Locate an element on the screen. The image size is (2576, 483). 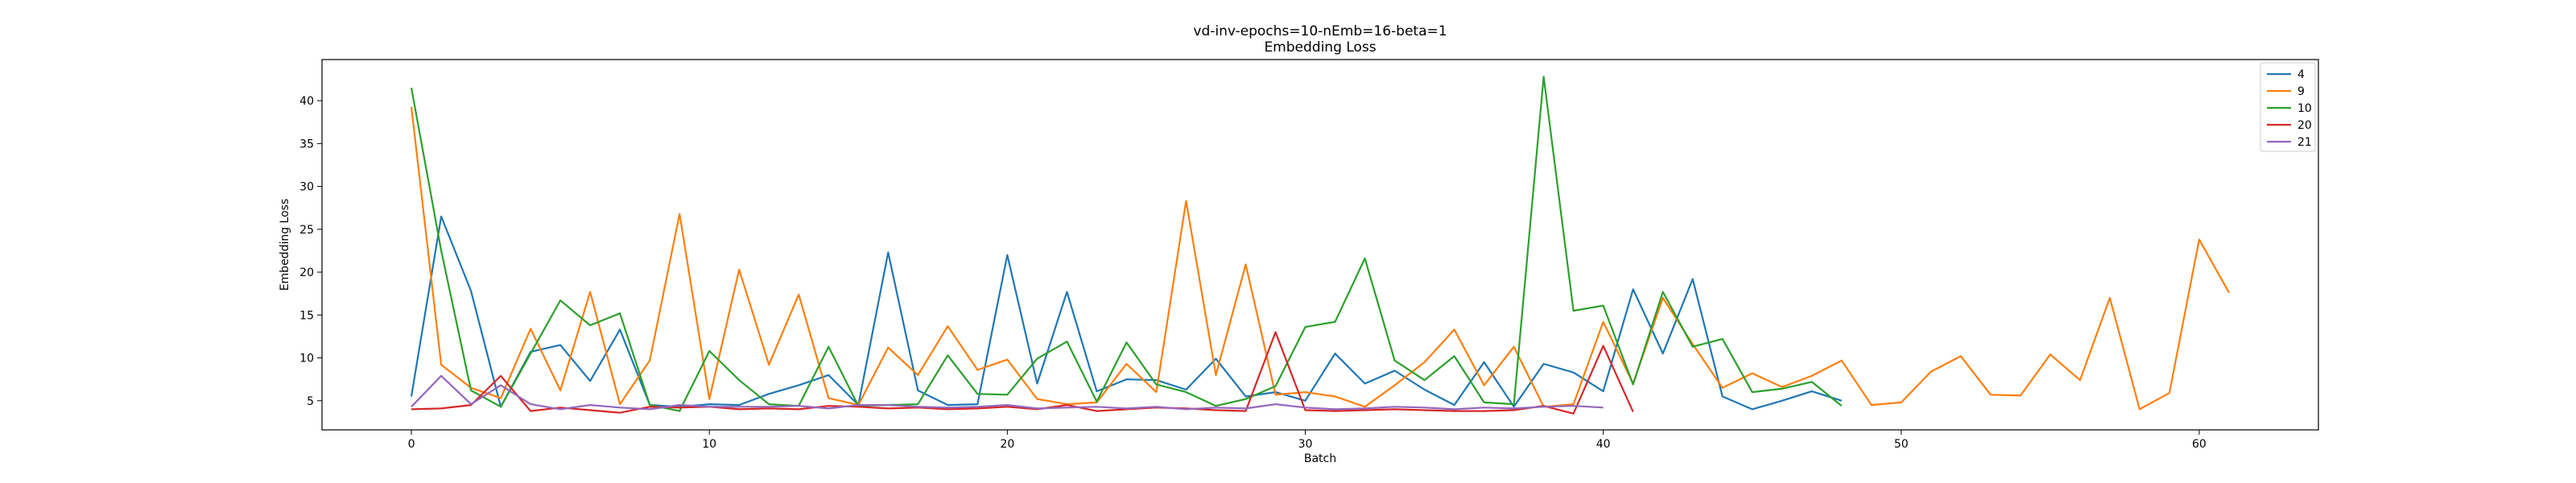
y-axis-label: Embedding Loss is located at coordinates (285, 245).